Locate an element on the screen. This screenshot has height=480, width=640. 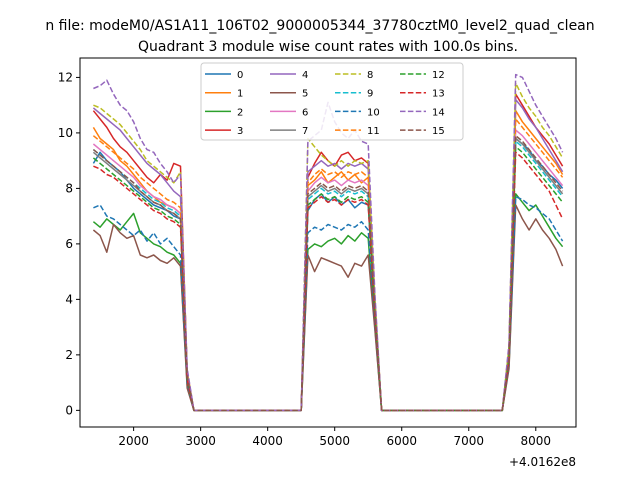
x-tick-label: 5000 is located at coordinates (334, 441).